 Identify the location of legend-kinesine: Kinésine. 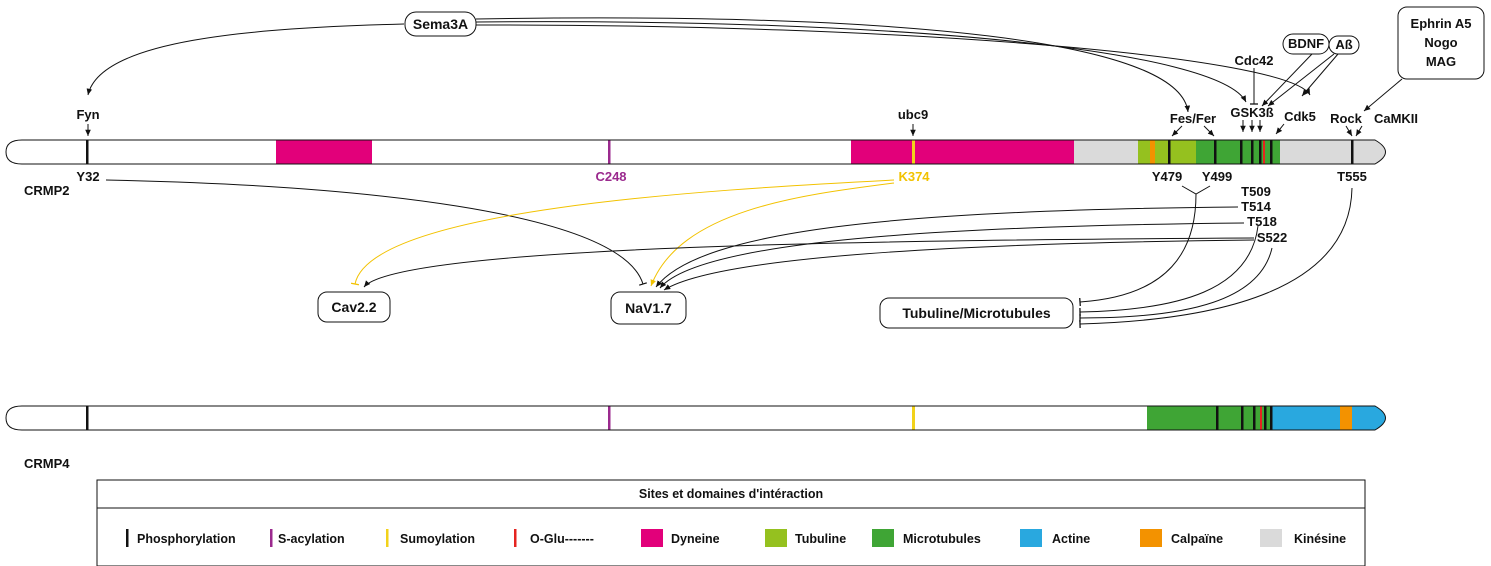
(1320, 539).